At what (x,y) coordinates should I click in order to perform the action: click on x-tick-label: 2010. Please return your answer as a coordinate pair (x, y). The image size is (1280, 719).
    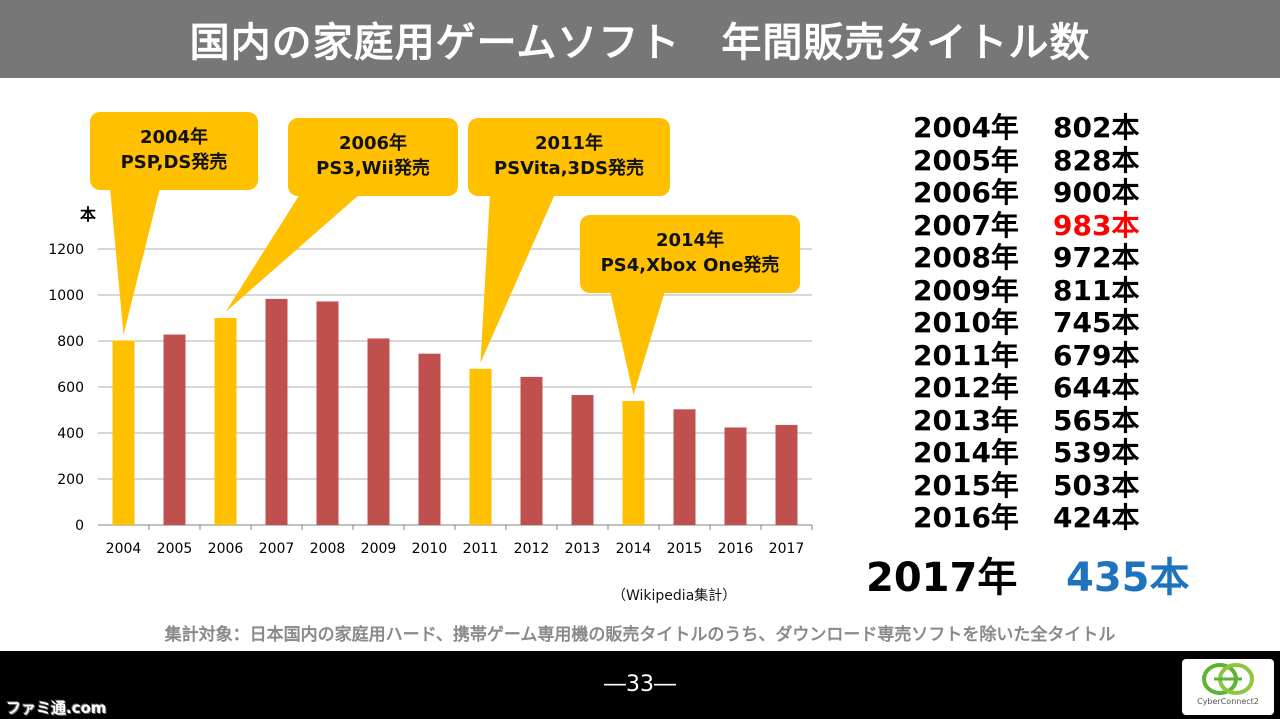
    Looking at the image, I should click on (430, 549).